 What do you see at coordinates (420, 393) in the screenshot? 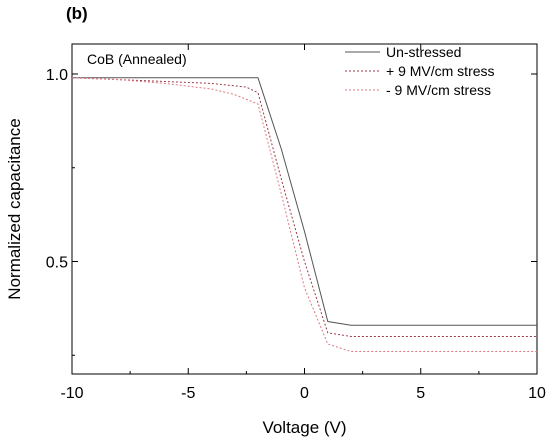
I see `x-tick-label: 5` at bounding box center [420, 393].